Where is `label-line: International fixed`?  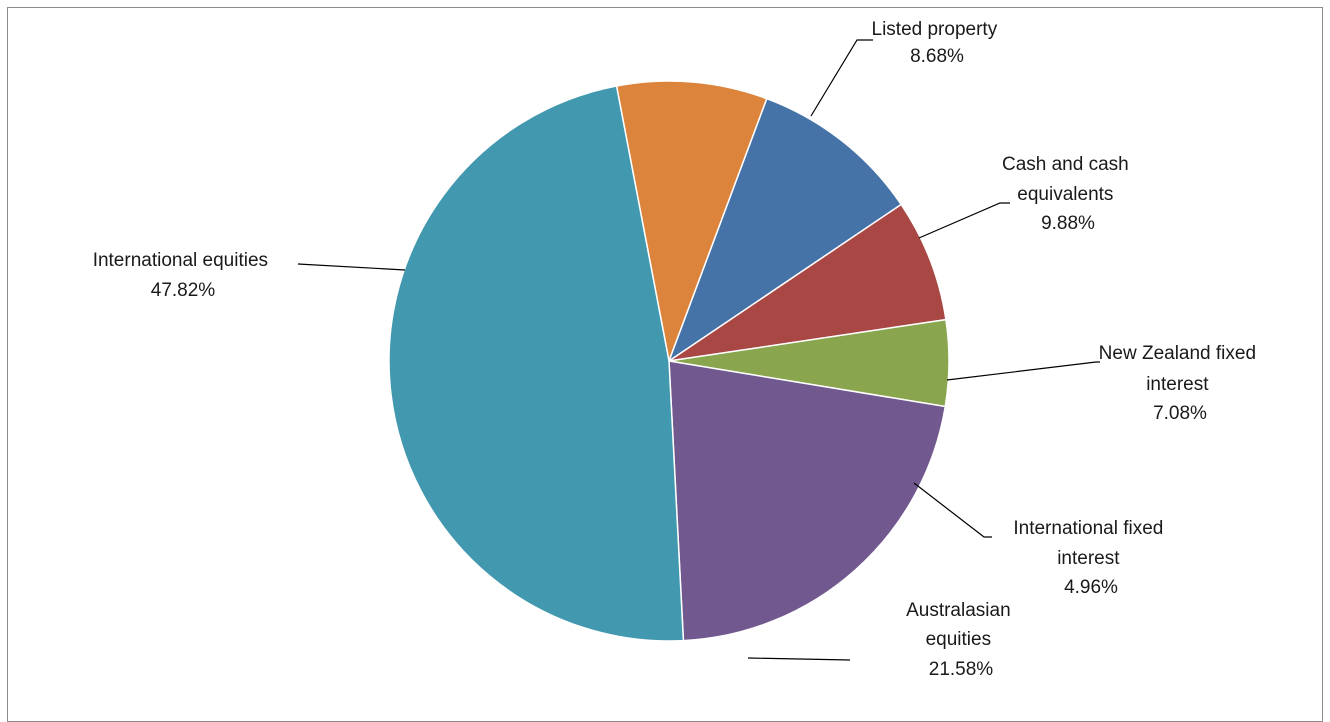
label-line: International fixed is located at coordinates (1088, 528).